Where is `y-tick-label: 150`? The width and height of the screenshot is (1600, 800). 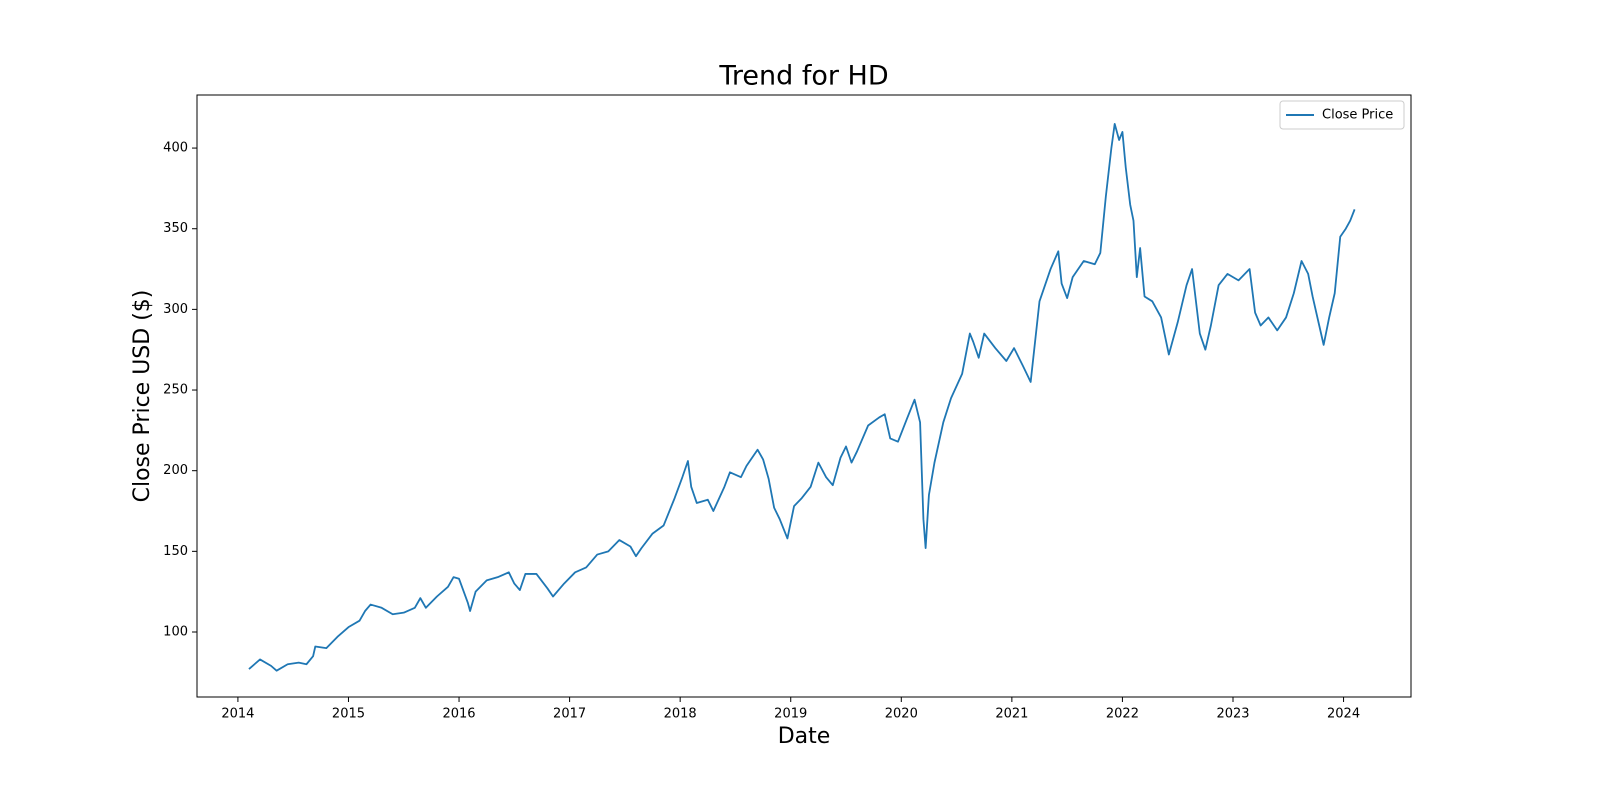
y-tick-label: 150 is located at coordinates (175, 551).